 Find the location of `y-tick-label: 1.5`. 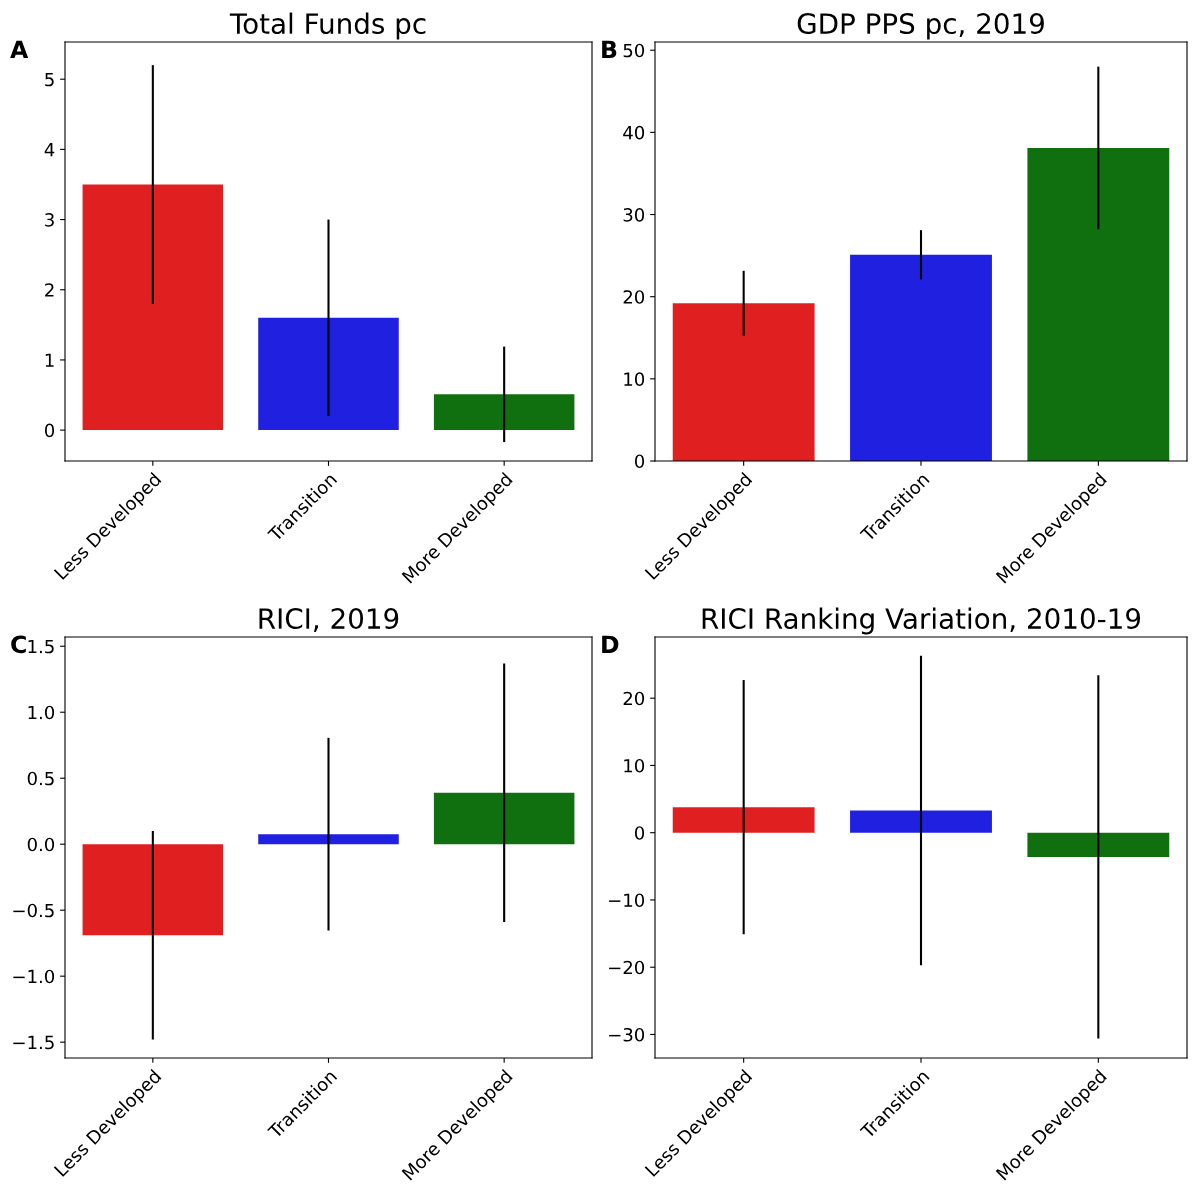

y-tick-label: 1.5 is located at coordinates (41, 646).